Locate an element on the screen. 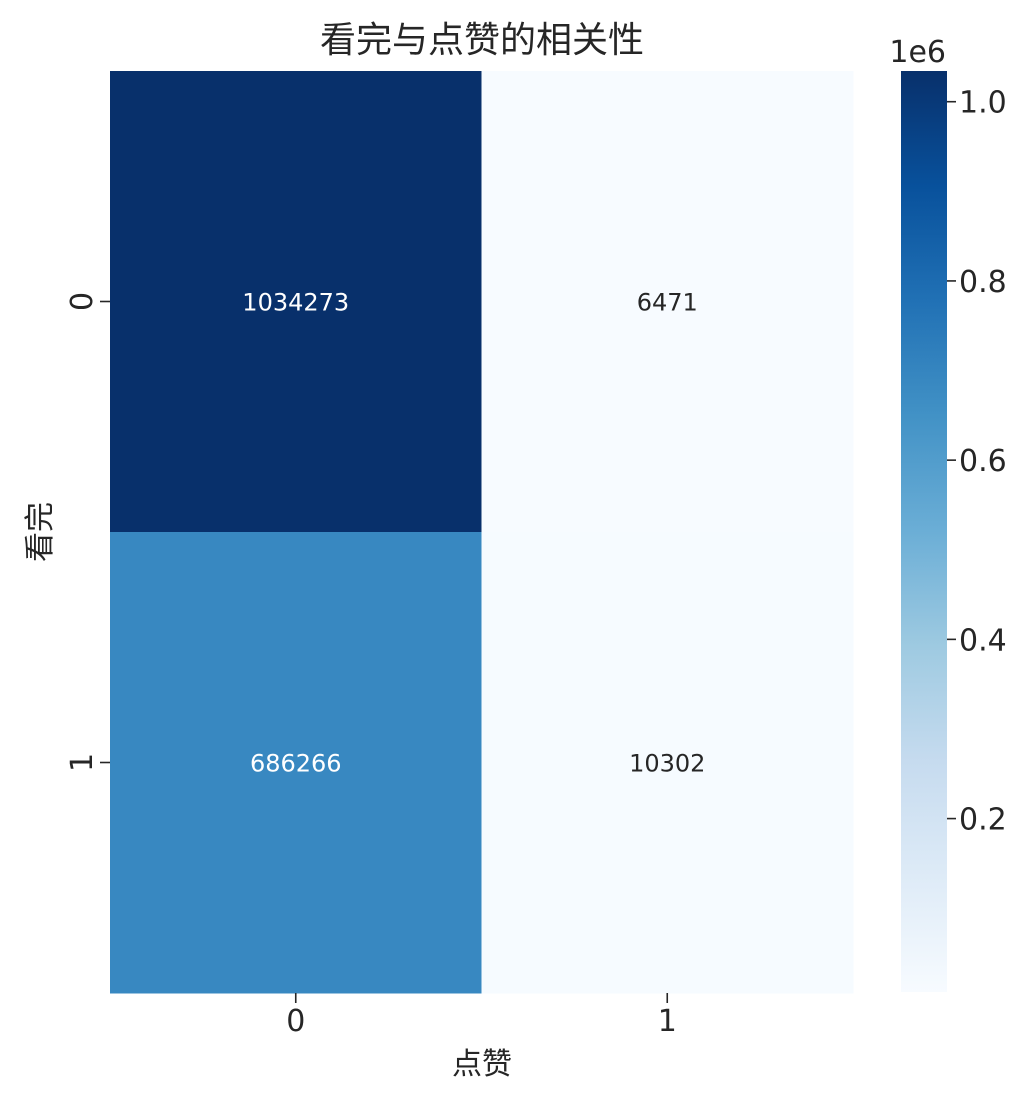 The width and height of the screenshot is (1029, 1108). heatmap-cell-value: 6471 is located at coordinates (667, 303).